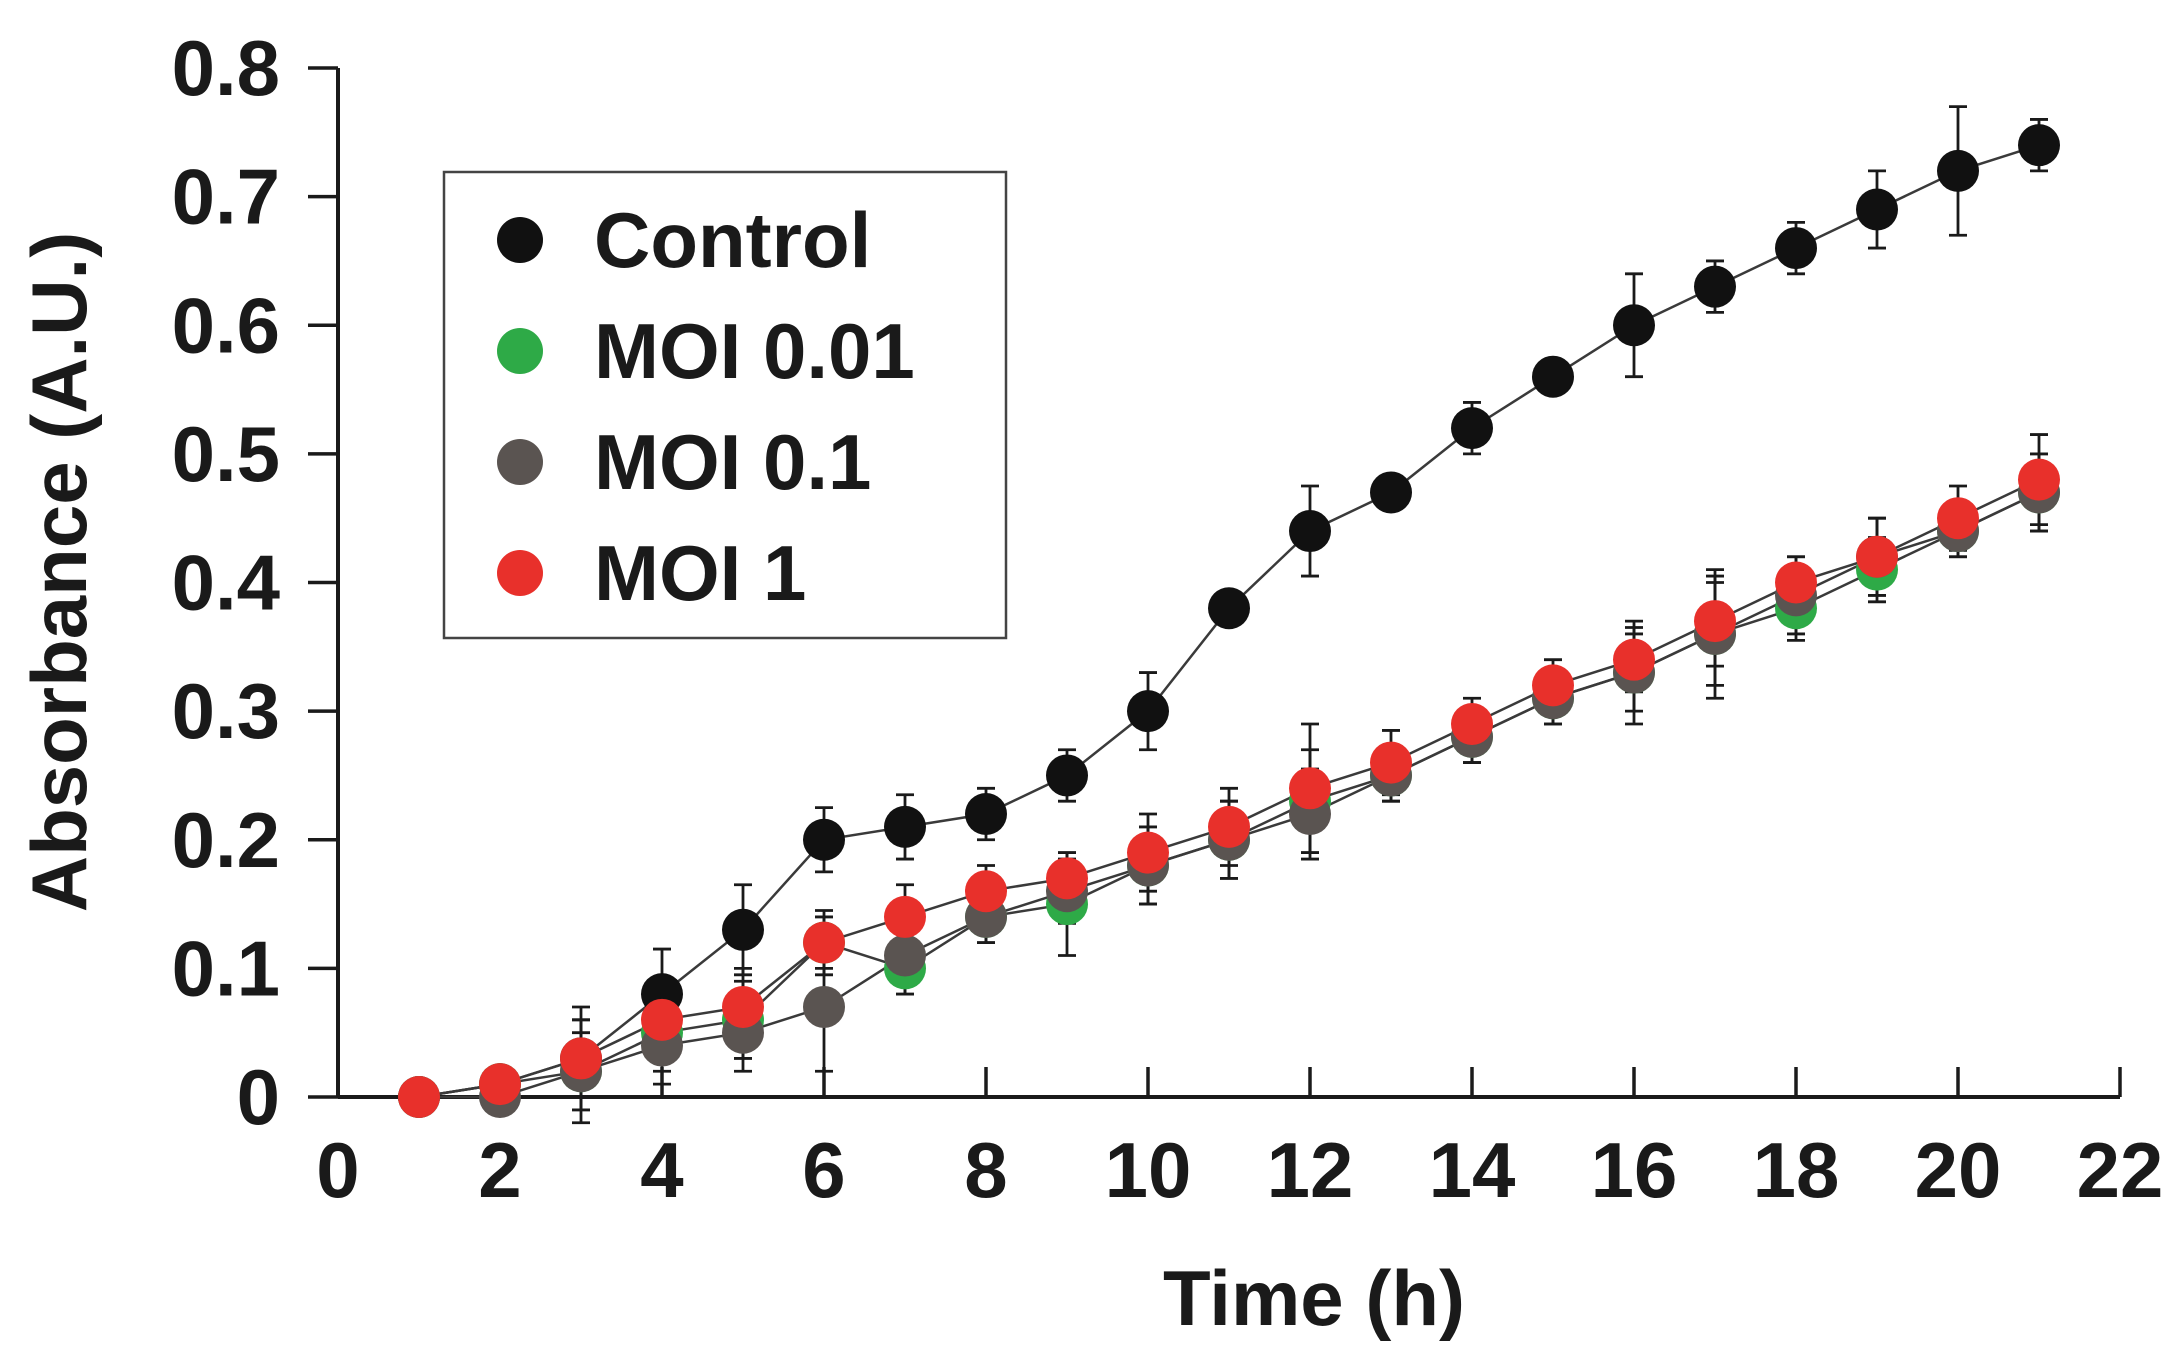  Describe the element at coordinates (754, 351) in the screenshot. I see `legend-label-moi-0-01: MOI 0.01` at that location.